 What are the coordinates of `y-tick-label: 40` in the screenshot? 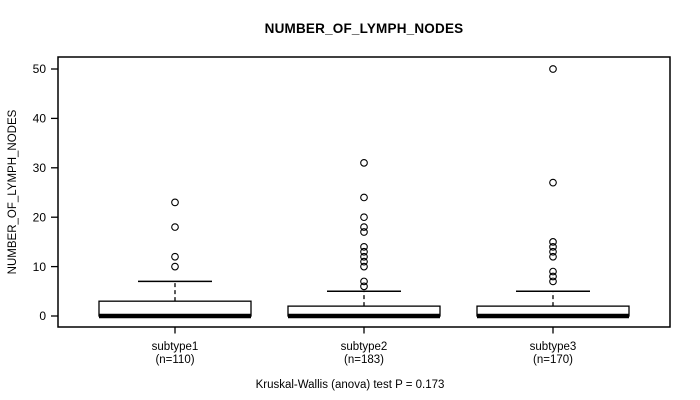 It's located at (40, 119).